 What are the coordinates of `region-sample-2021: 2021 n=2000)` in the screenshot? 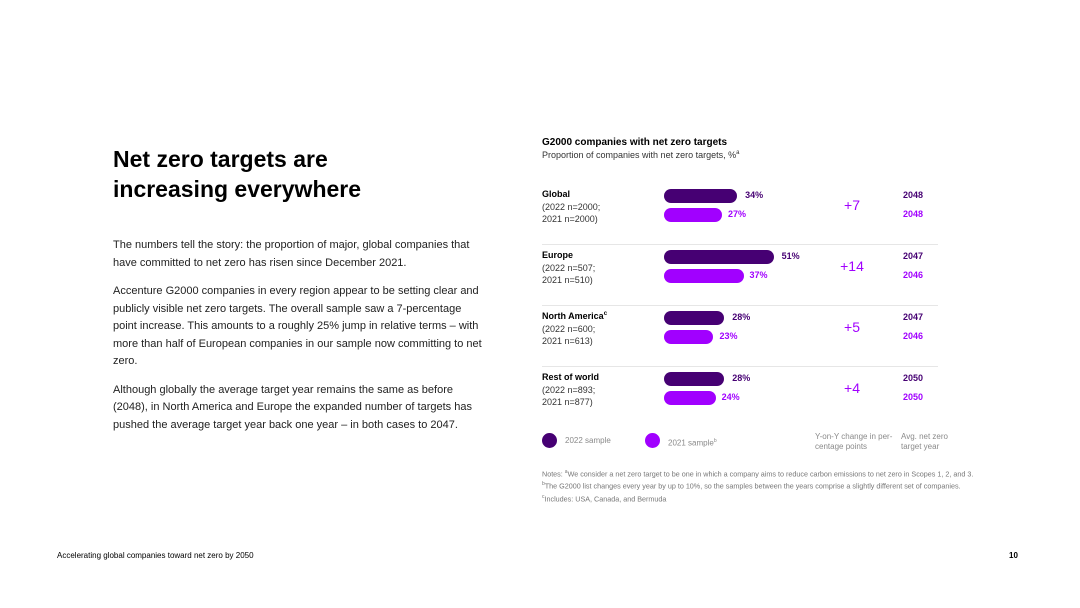 It's located at (570, 219).